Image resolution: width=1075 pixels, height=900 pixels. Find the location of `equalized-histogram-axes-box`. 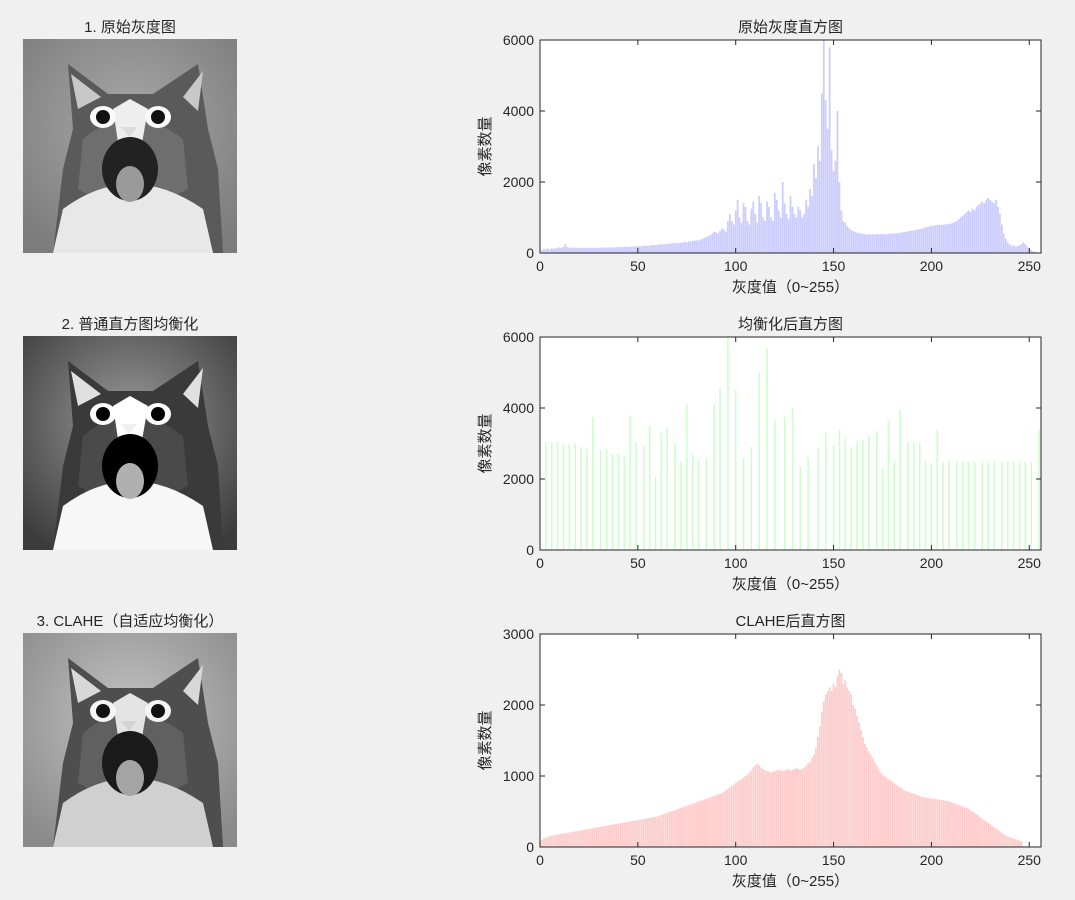

equalized-histogram-axes-box is located at coordinates (790, 443).